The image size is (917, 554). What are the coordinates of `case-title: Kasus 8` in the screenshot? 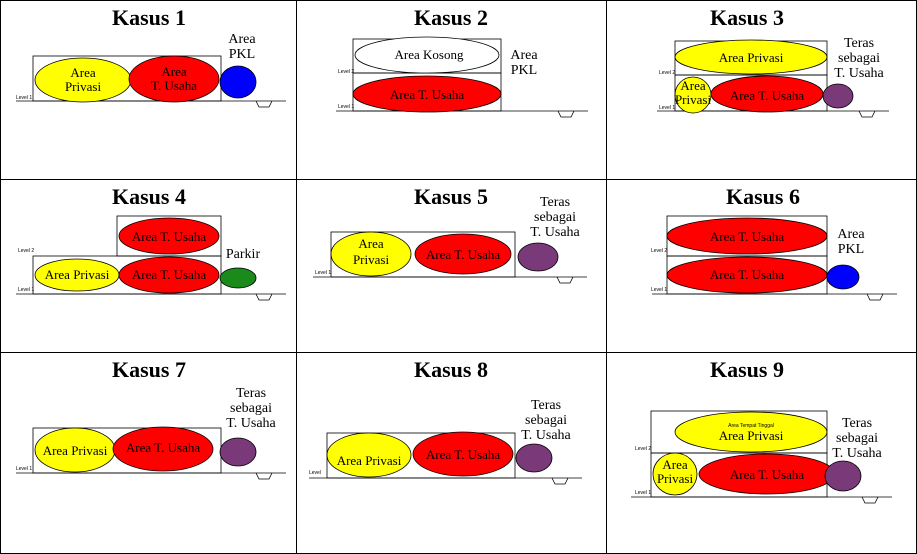 It's located at (451, 369).